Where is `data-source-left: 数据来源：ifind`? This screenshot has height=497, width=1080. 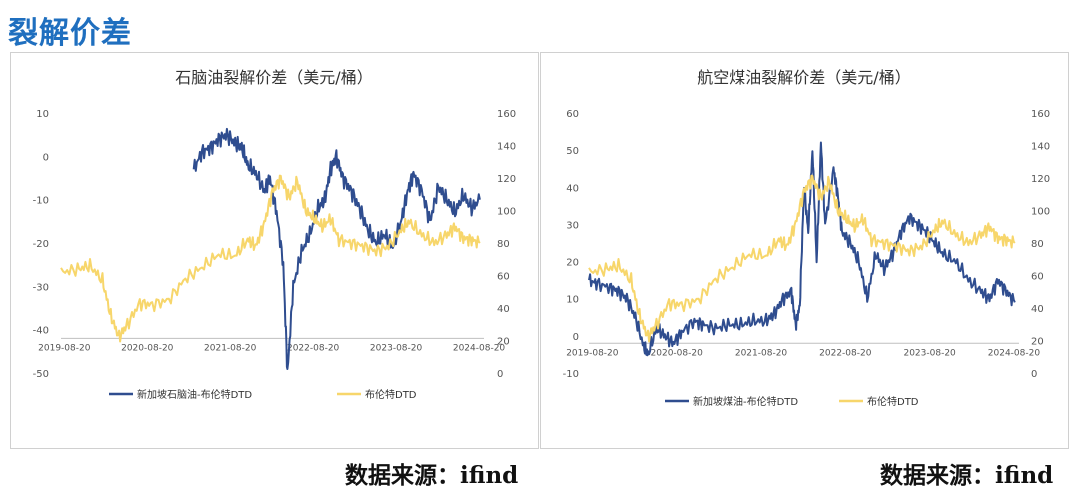 data-source-left: 数据来源：ifind is located at coordinates (432, 475).